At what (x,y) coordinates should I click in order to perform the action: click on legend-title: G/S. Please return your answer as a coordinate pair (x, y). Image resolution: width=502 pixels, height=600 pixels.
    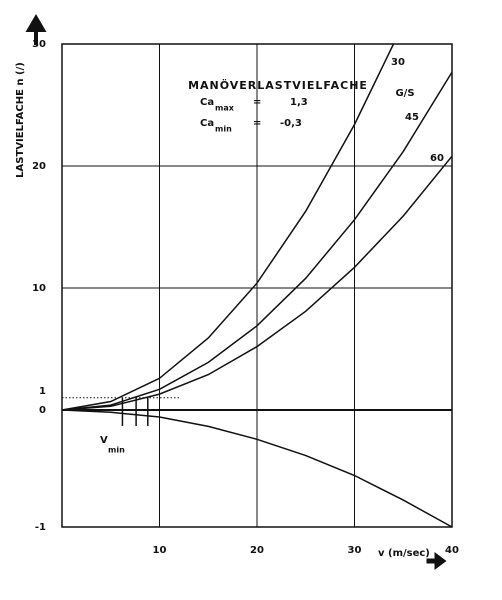
    Looking at the image, I should click on (404, 93).